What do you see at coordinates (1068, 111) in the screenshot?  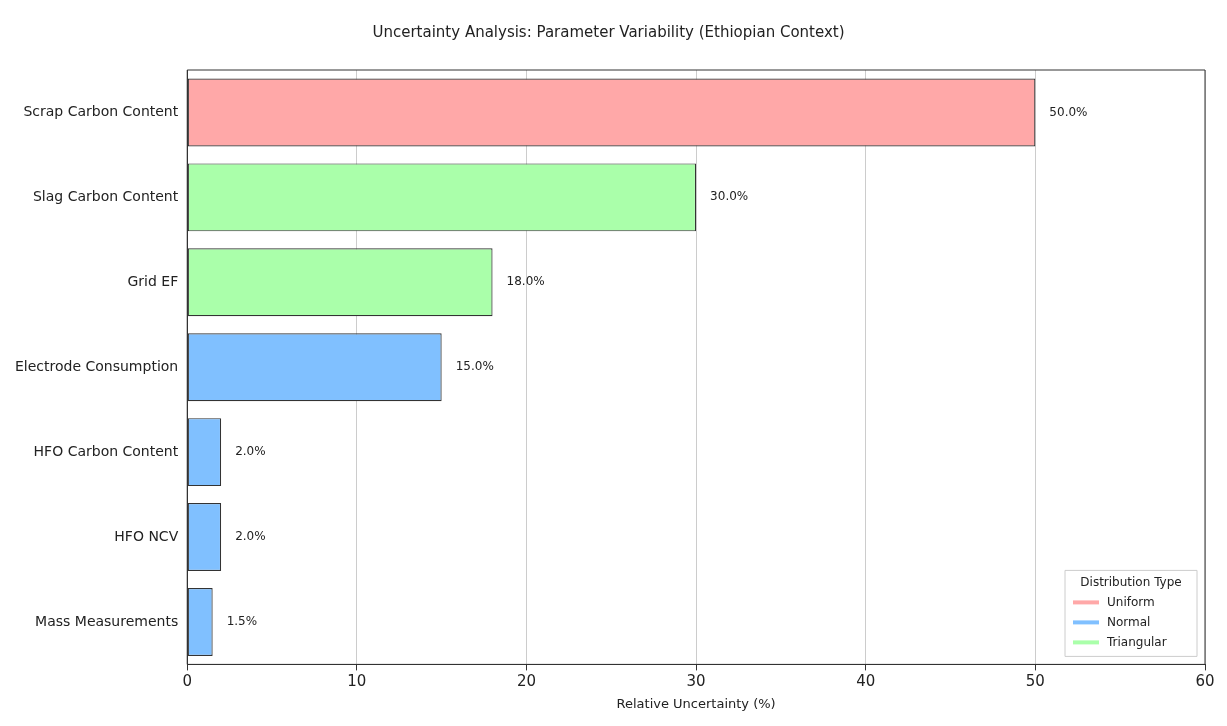 I see `data-label: 50.0%` at bounding box center [1068, 111].